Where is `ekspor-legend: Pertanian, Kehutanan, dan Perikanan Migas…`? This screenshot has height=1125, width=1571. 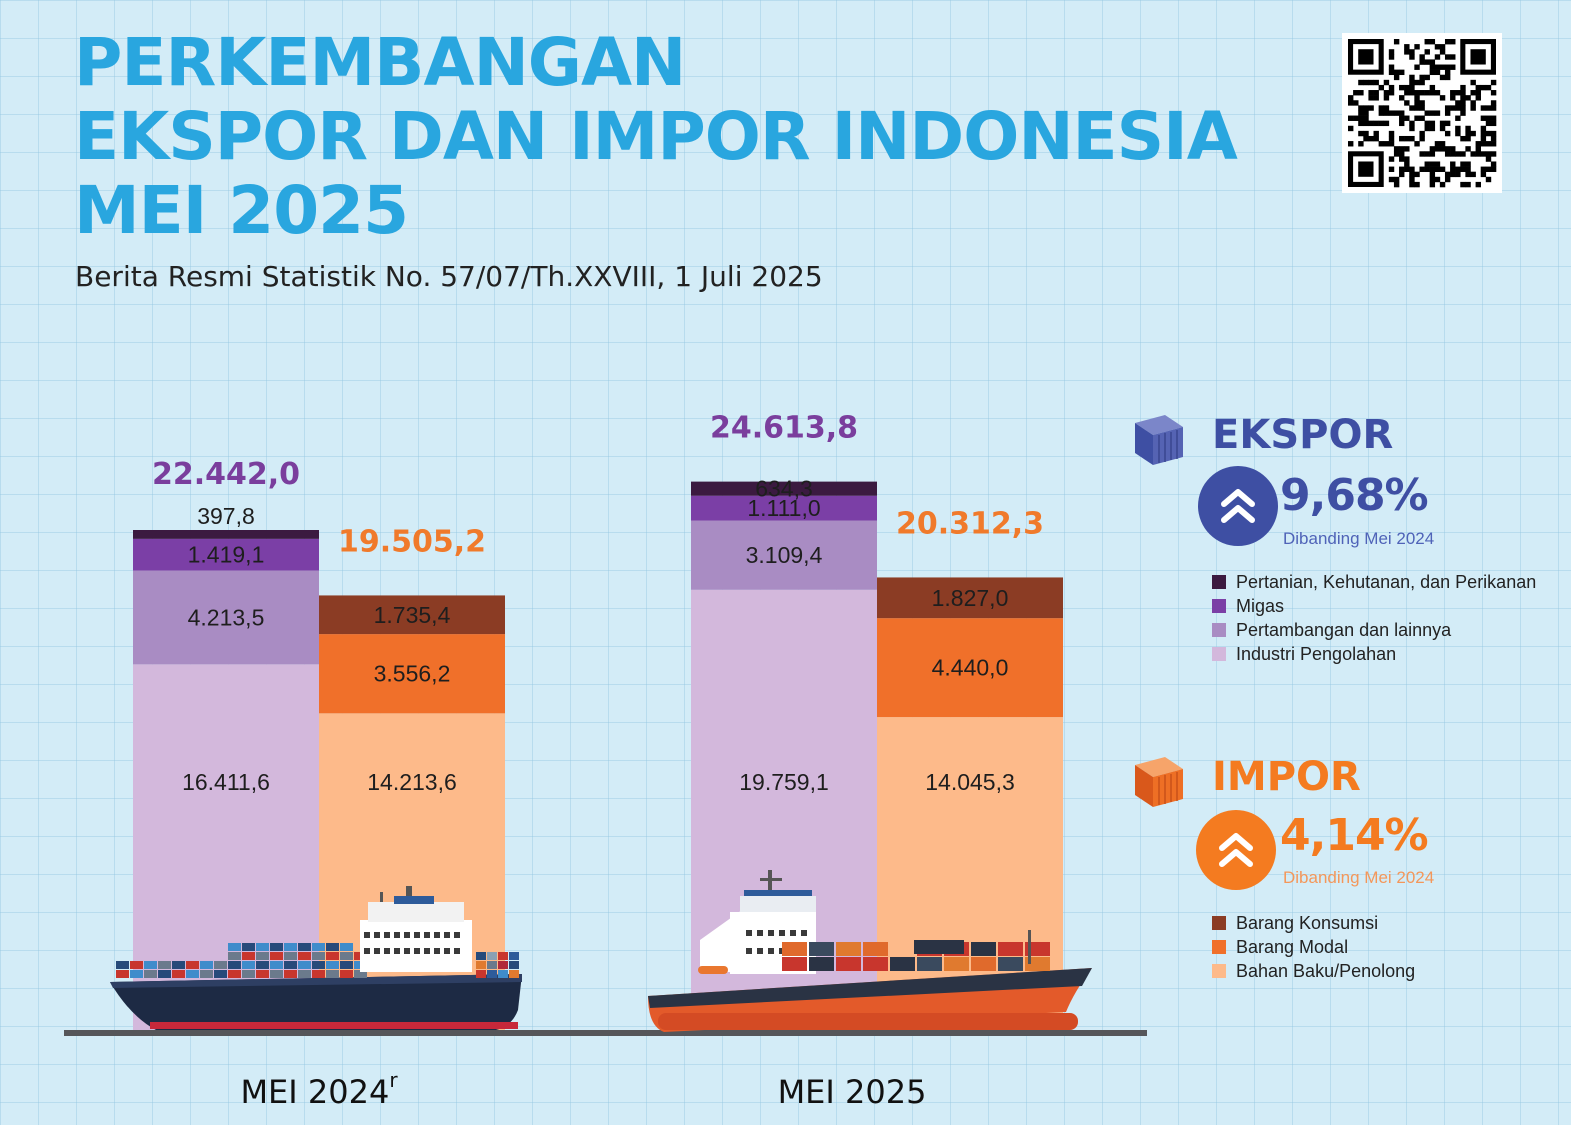 ekspor-legend: Pertanian, Kehutanan, dan Perikanan Migas… is located at coordinates (1374, 618).